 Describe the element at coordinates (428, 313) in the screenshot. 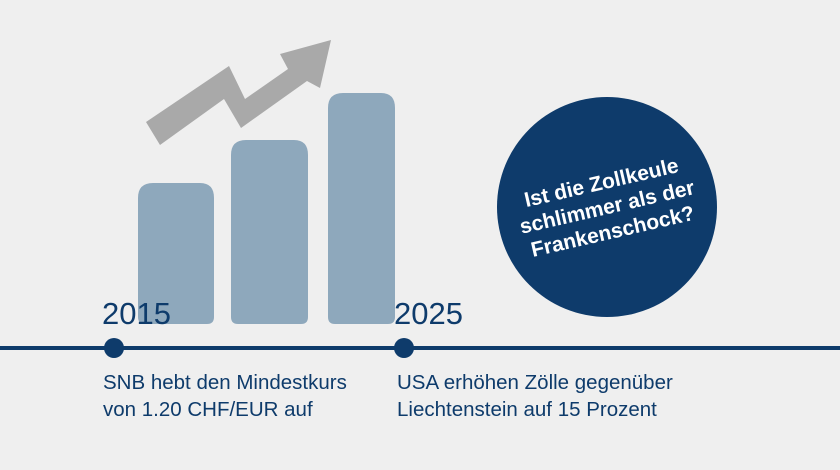

I see `year-2025-label: 2025` at that location.